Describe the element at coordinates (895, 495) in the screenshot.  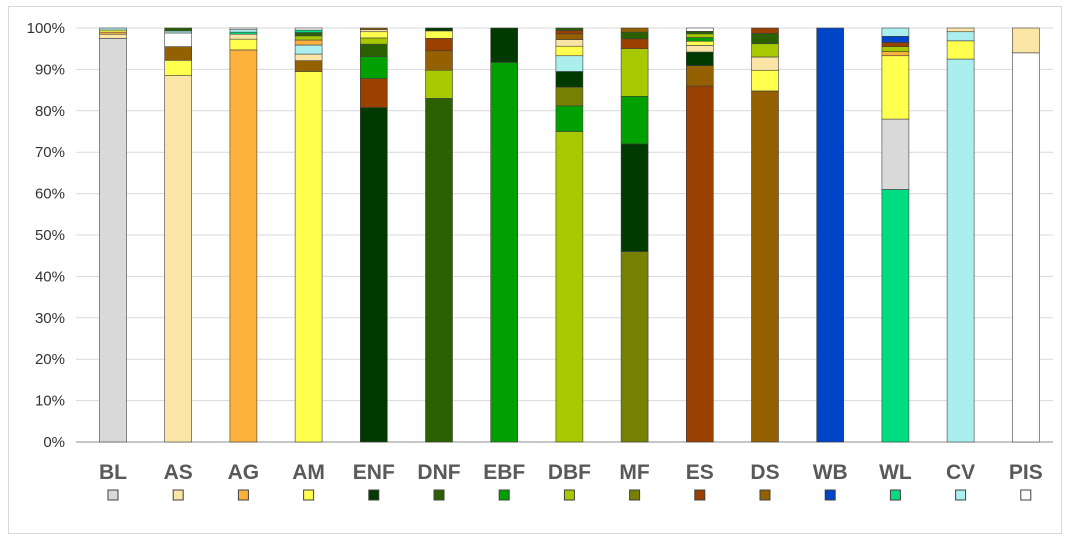
I see `legend-marker-wl` at that location.